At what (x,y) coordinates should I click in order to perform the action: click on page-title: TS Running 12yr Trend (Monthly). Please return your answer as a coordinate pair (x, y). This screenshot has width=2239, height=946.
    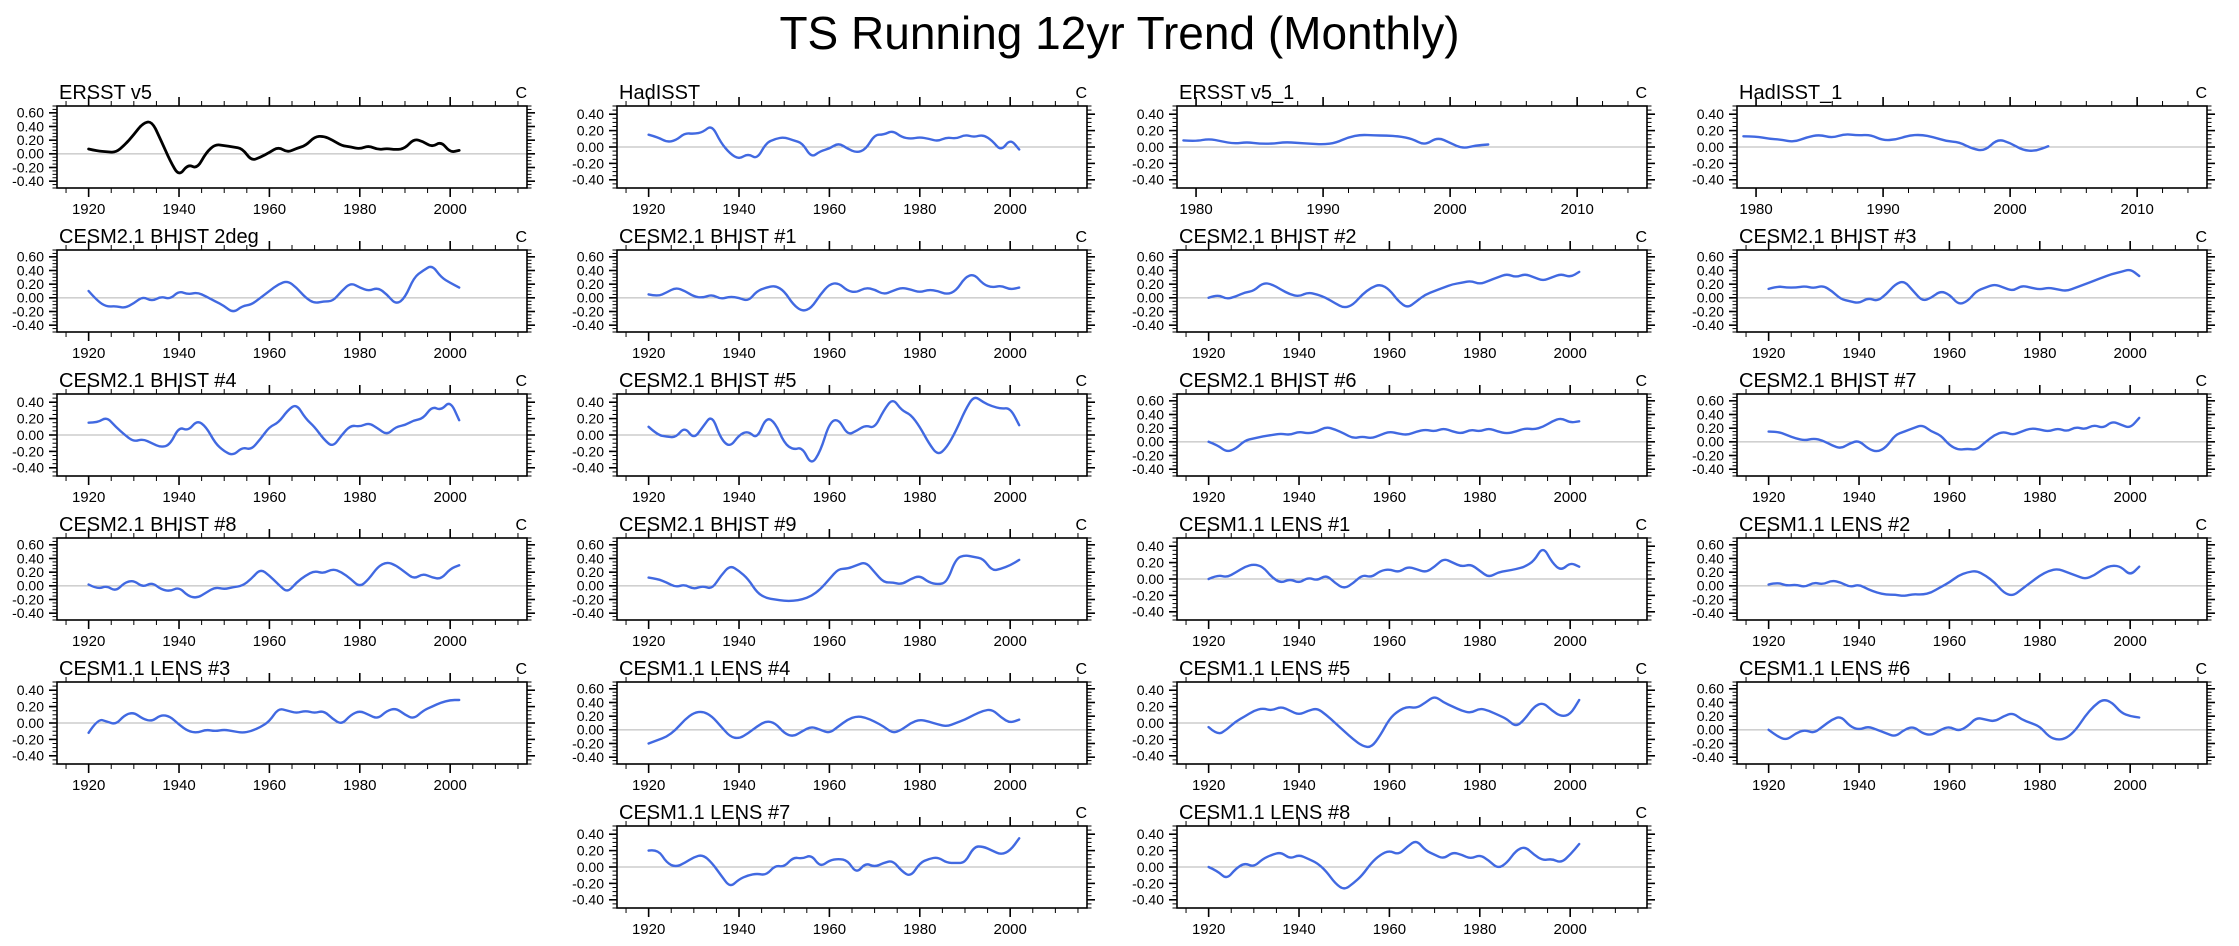
    Looking at the image, I should click on (1119, 33).